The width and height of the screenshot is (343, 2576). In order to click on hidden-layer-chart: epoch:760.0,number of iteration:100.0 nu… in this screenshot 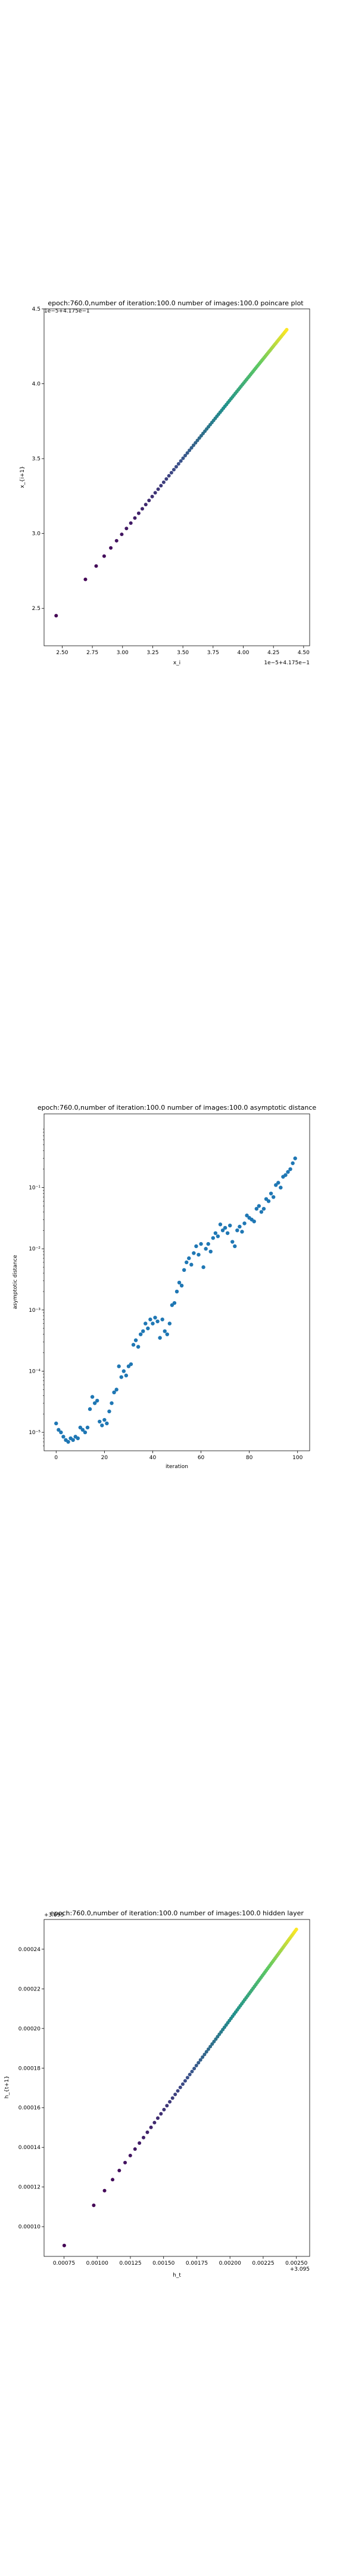, I will do `click(157, 2093)`.